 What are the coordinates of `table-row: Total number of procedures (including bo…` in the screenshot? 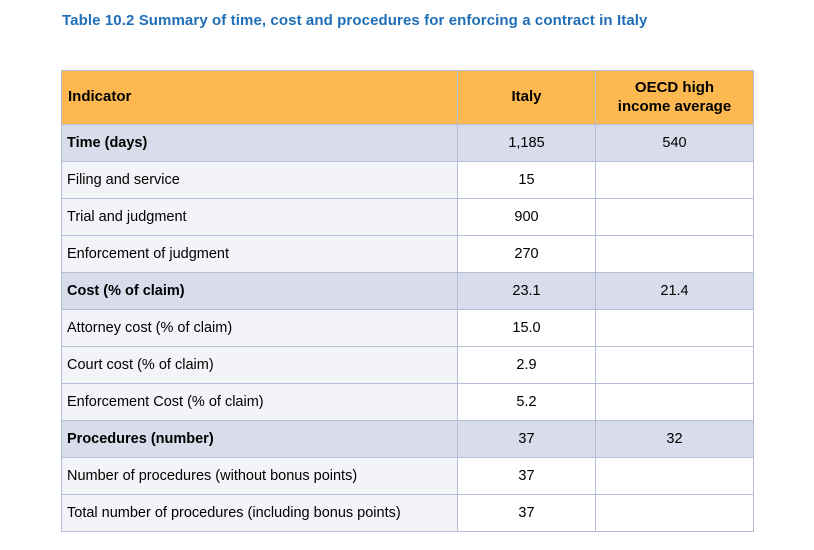 It's located at (407, 513).